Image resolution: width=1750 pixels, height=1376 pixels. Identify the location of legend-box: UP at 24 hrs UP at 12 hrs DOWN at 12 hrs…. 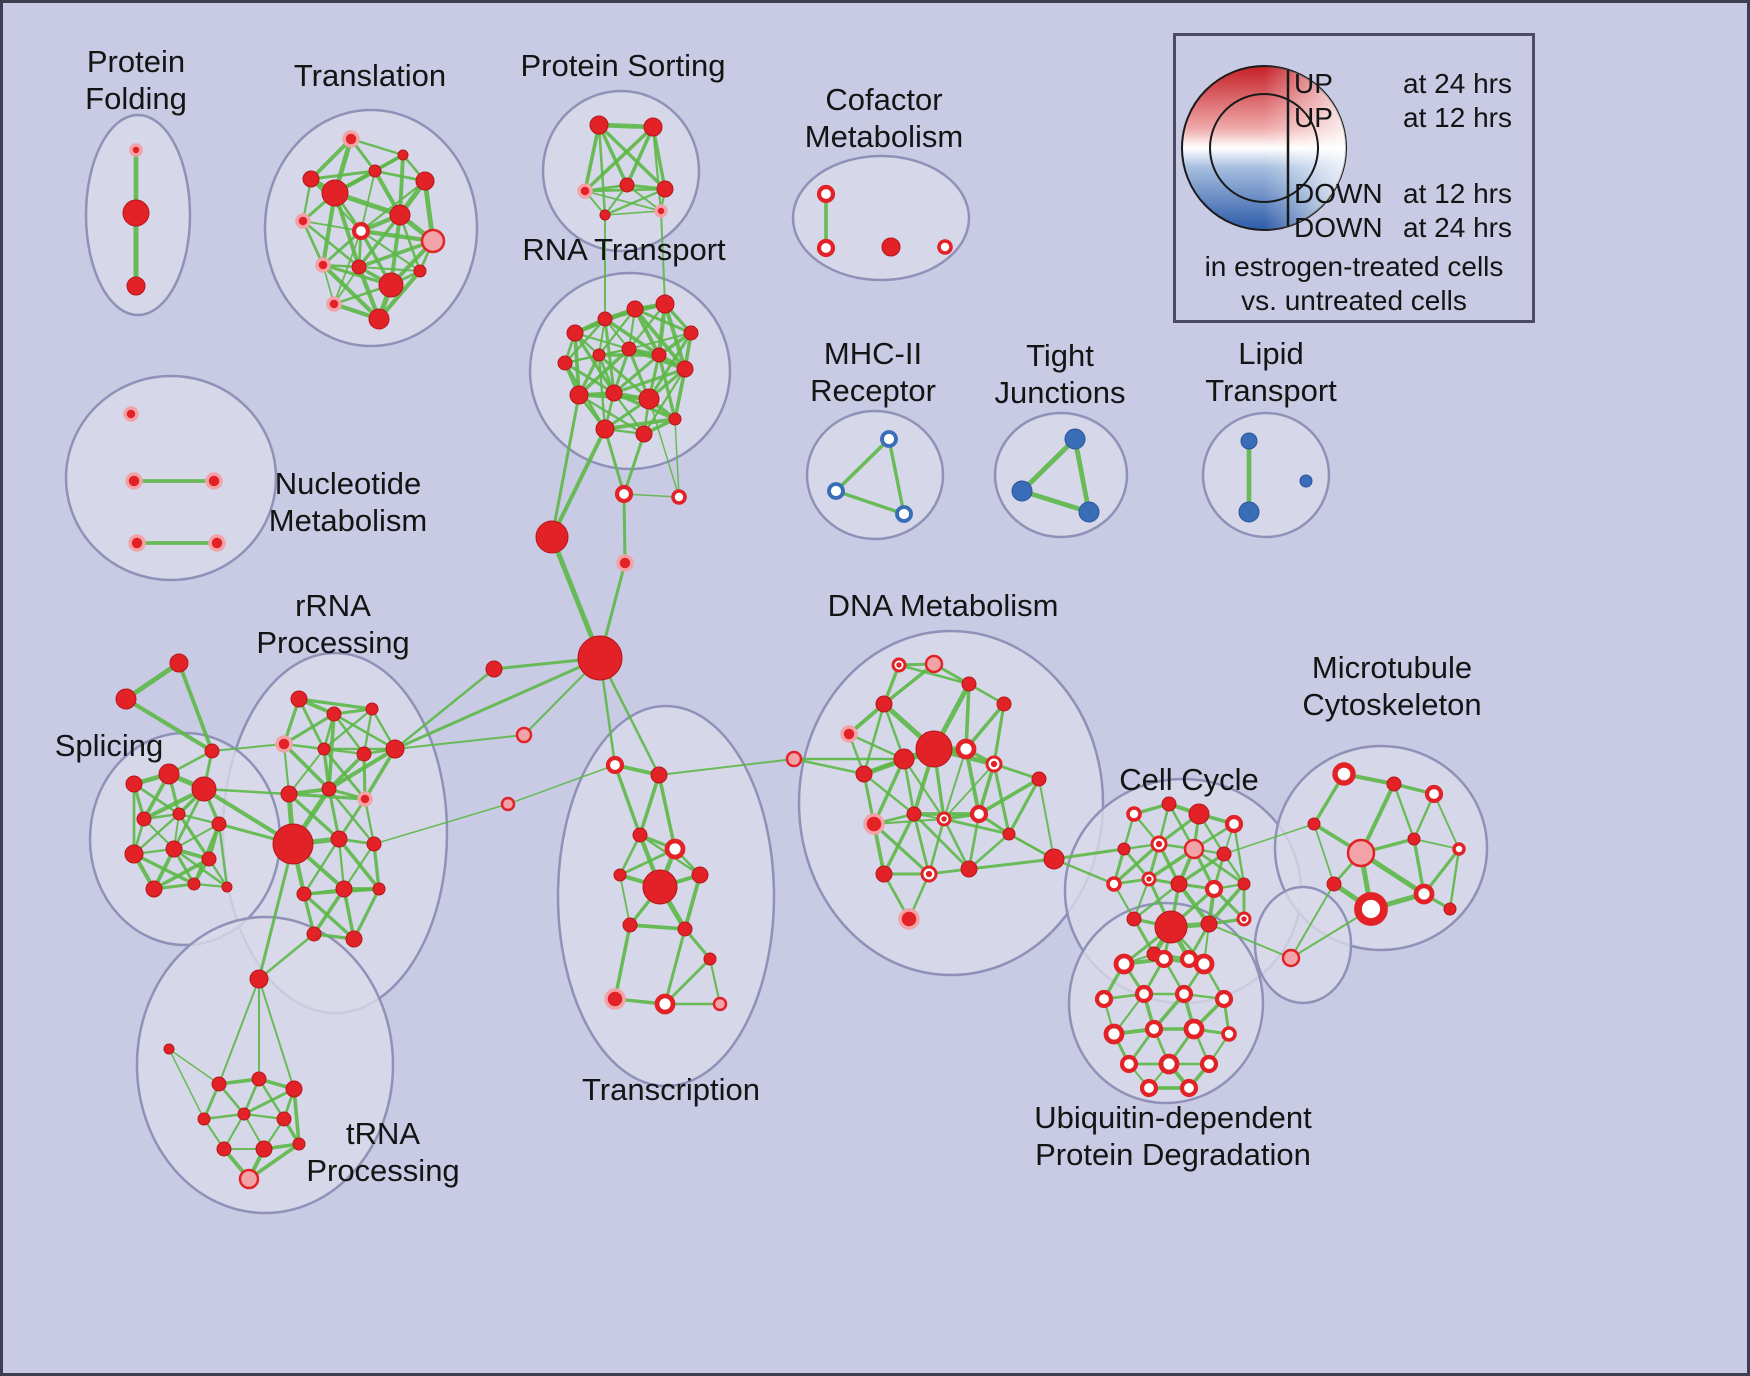
(1354, 178).